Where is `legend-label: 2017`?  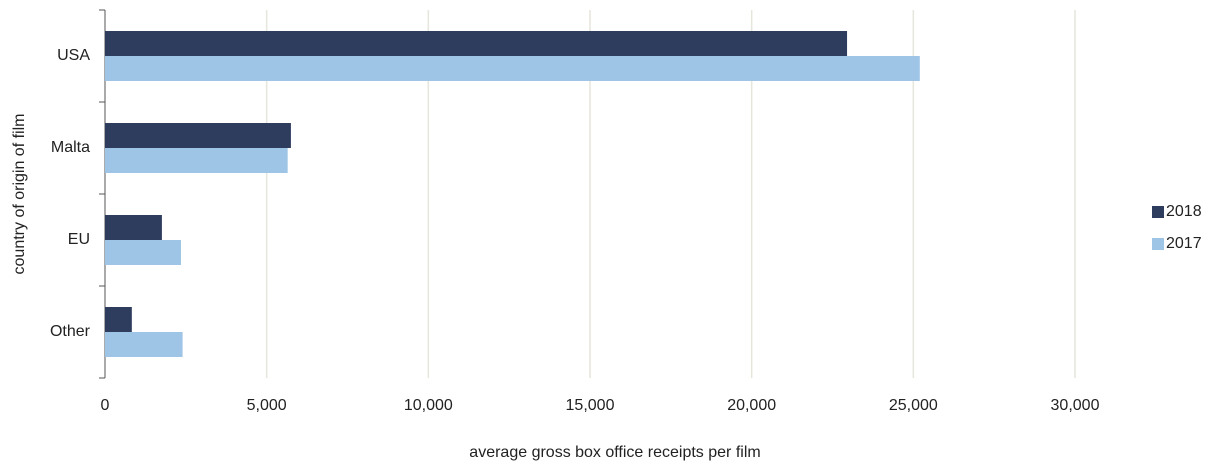
legend-label: 2017 is located at coordinates (1184, 243).